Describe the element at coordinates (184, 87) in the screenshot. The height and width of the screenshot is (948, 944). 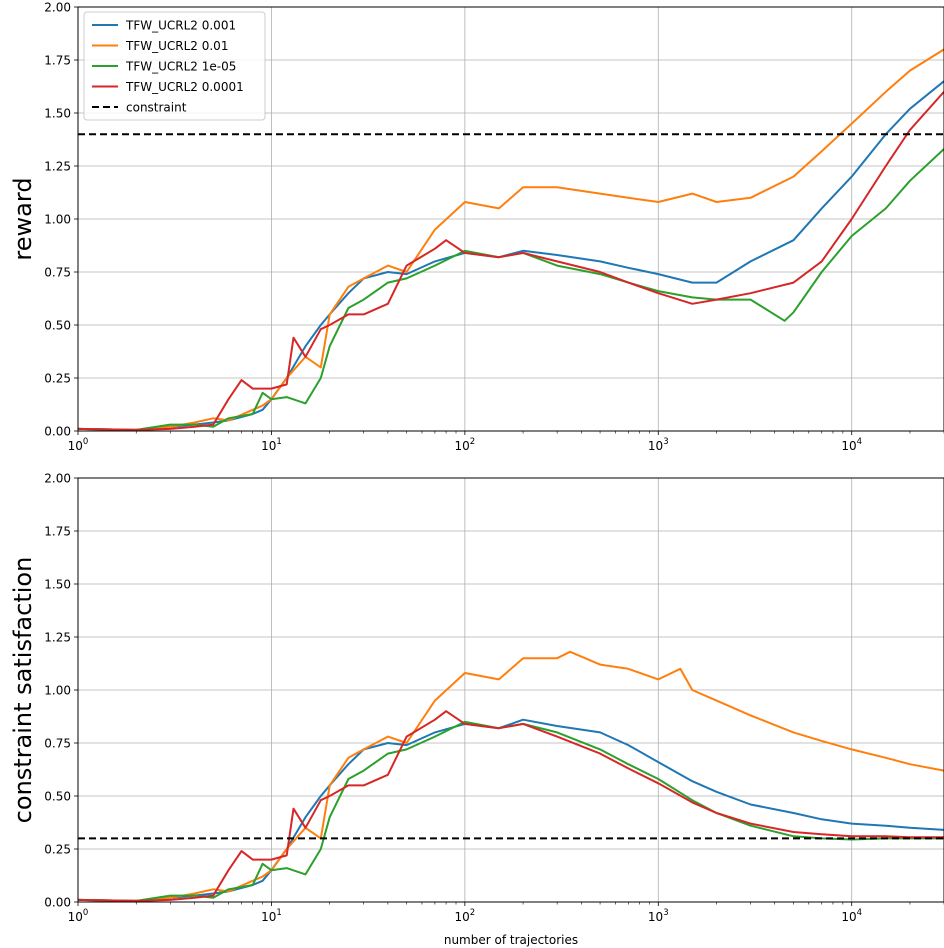
I see `legend-label-tfw-ucrl2-0-0001: TFW_UCRL2 0.0001` at that location.